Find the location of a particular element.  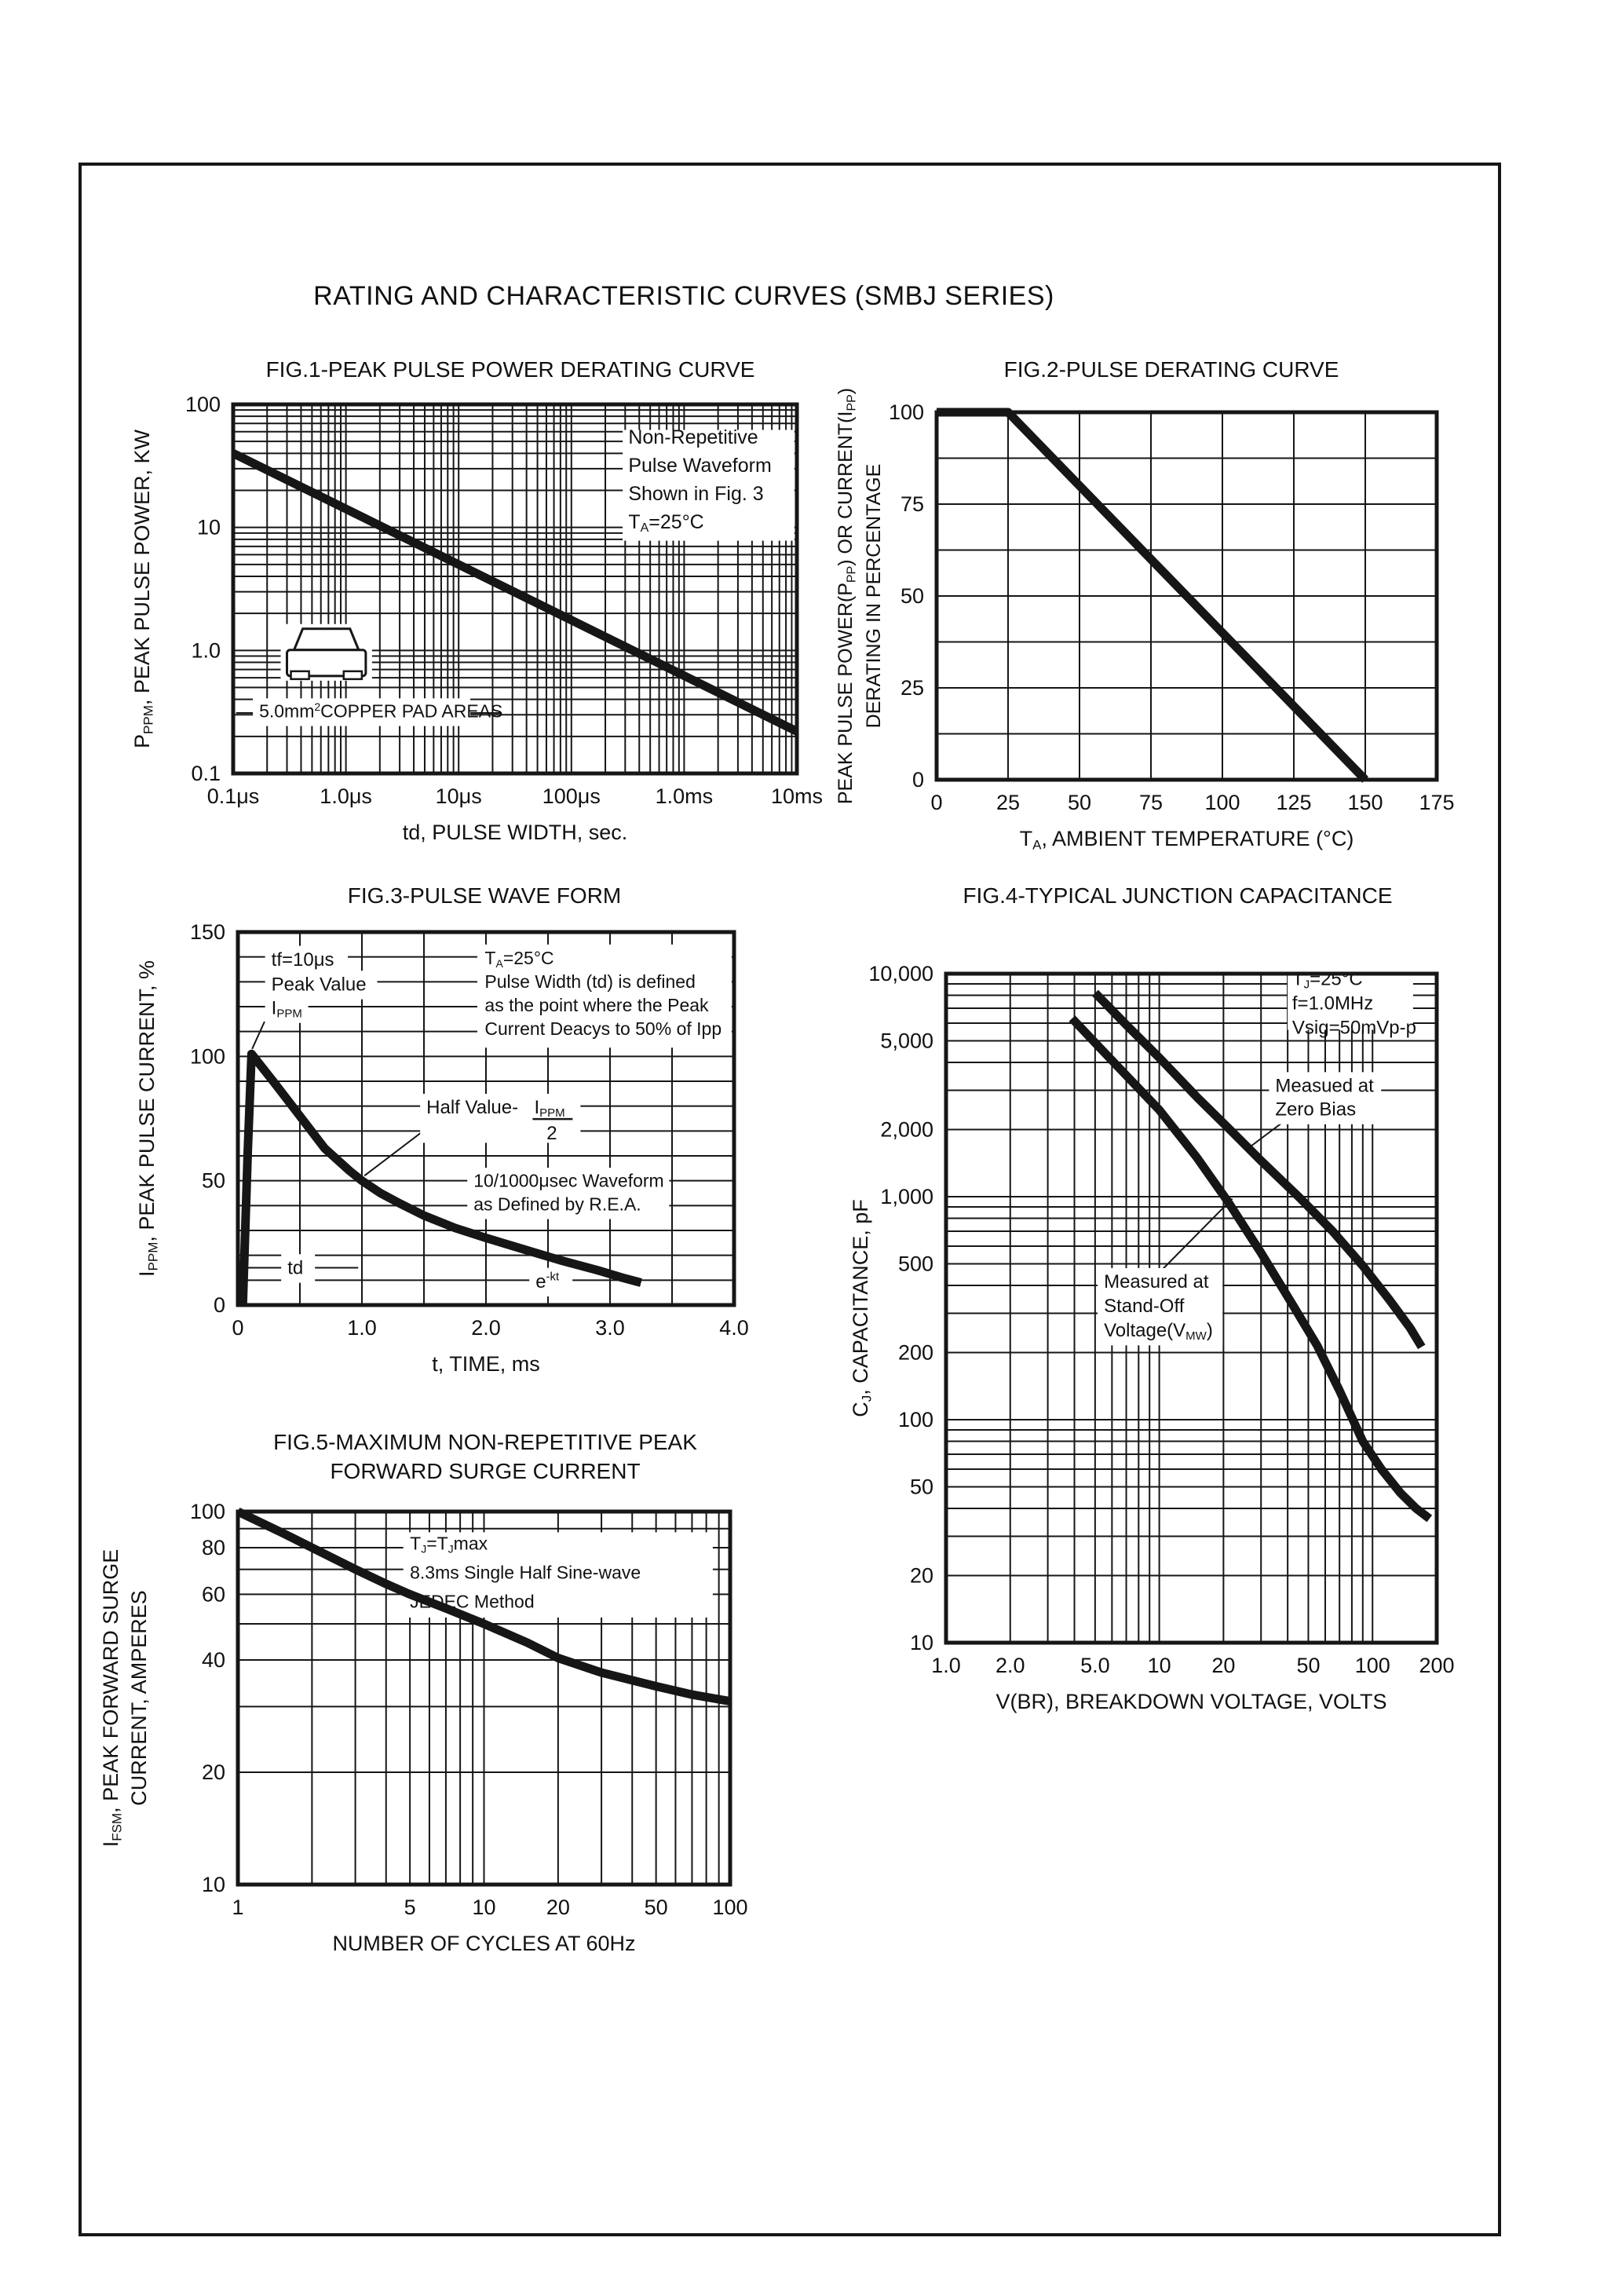

fig5-title-line1: FIG.5-MAXIMUM NON-REPETITIVE PEAK is located at coordinates (485, 1442).